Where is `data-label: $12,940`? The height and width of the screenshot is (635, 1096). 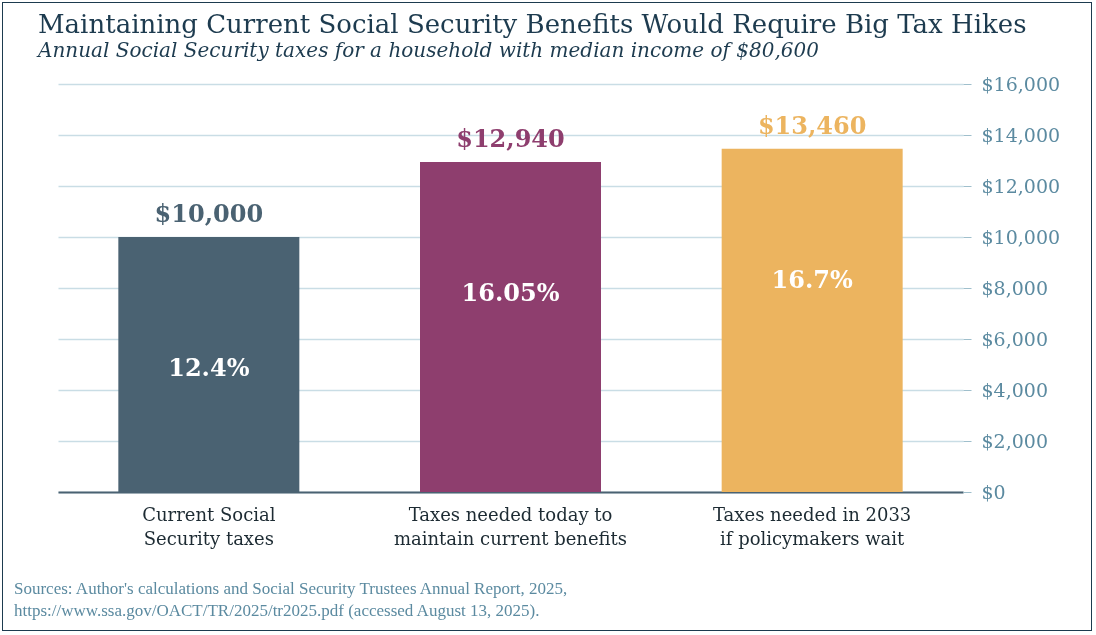
data-label: $12,940 is located at coordinates (510, 139).